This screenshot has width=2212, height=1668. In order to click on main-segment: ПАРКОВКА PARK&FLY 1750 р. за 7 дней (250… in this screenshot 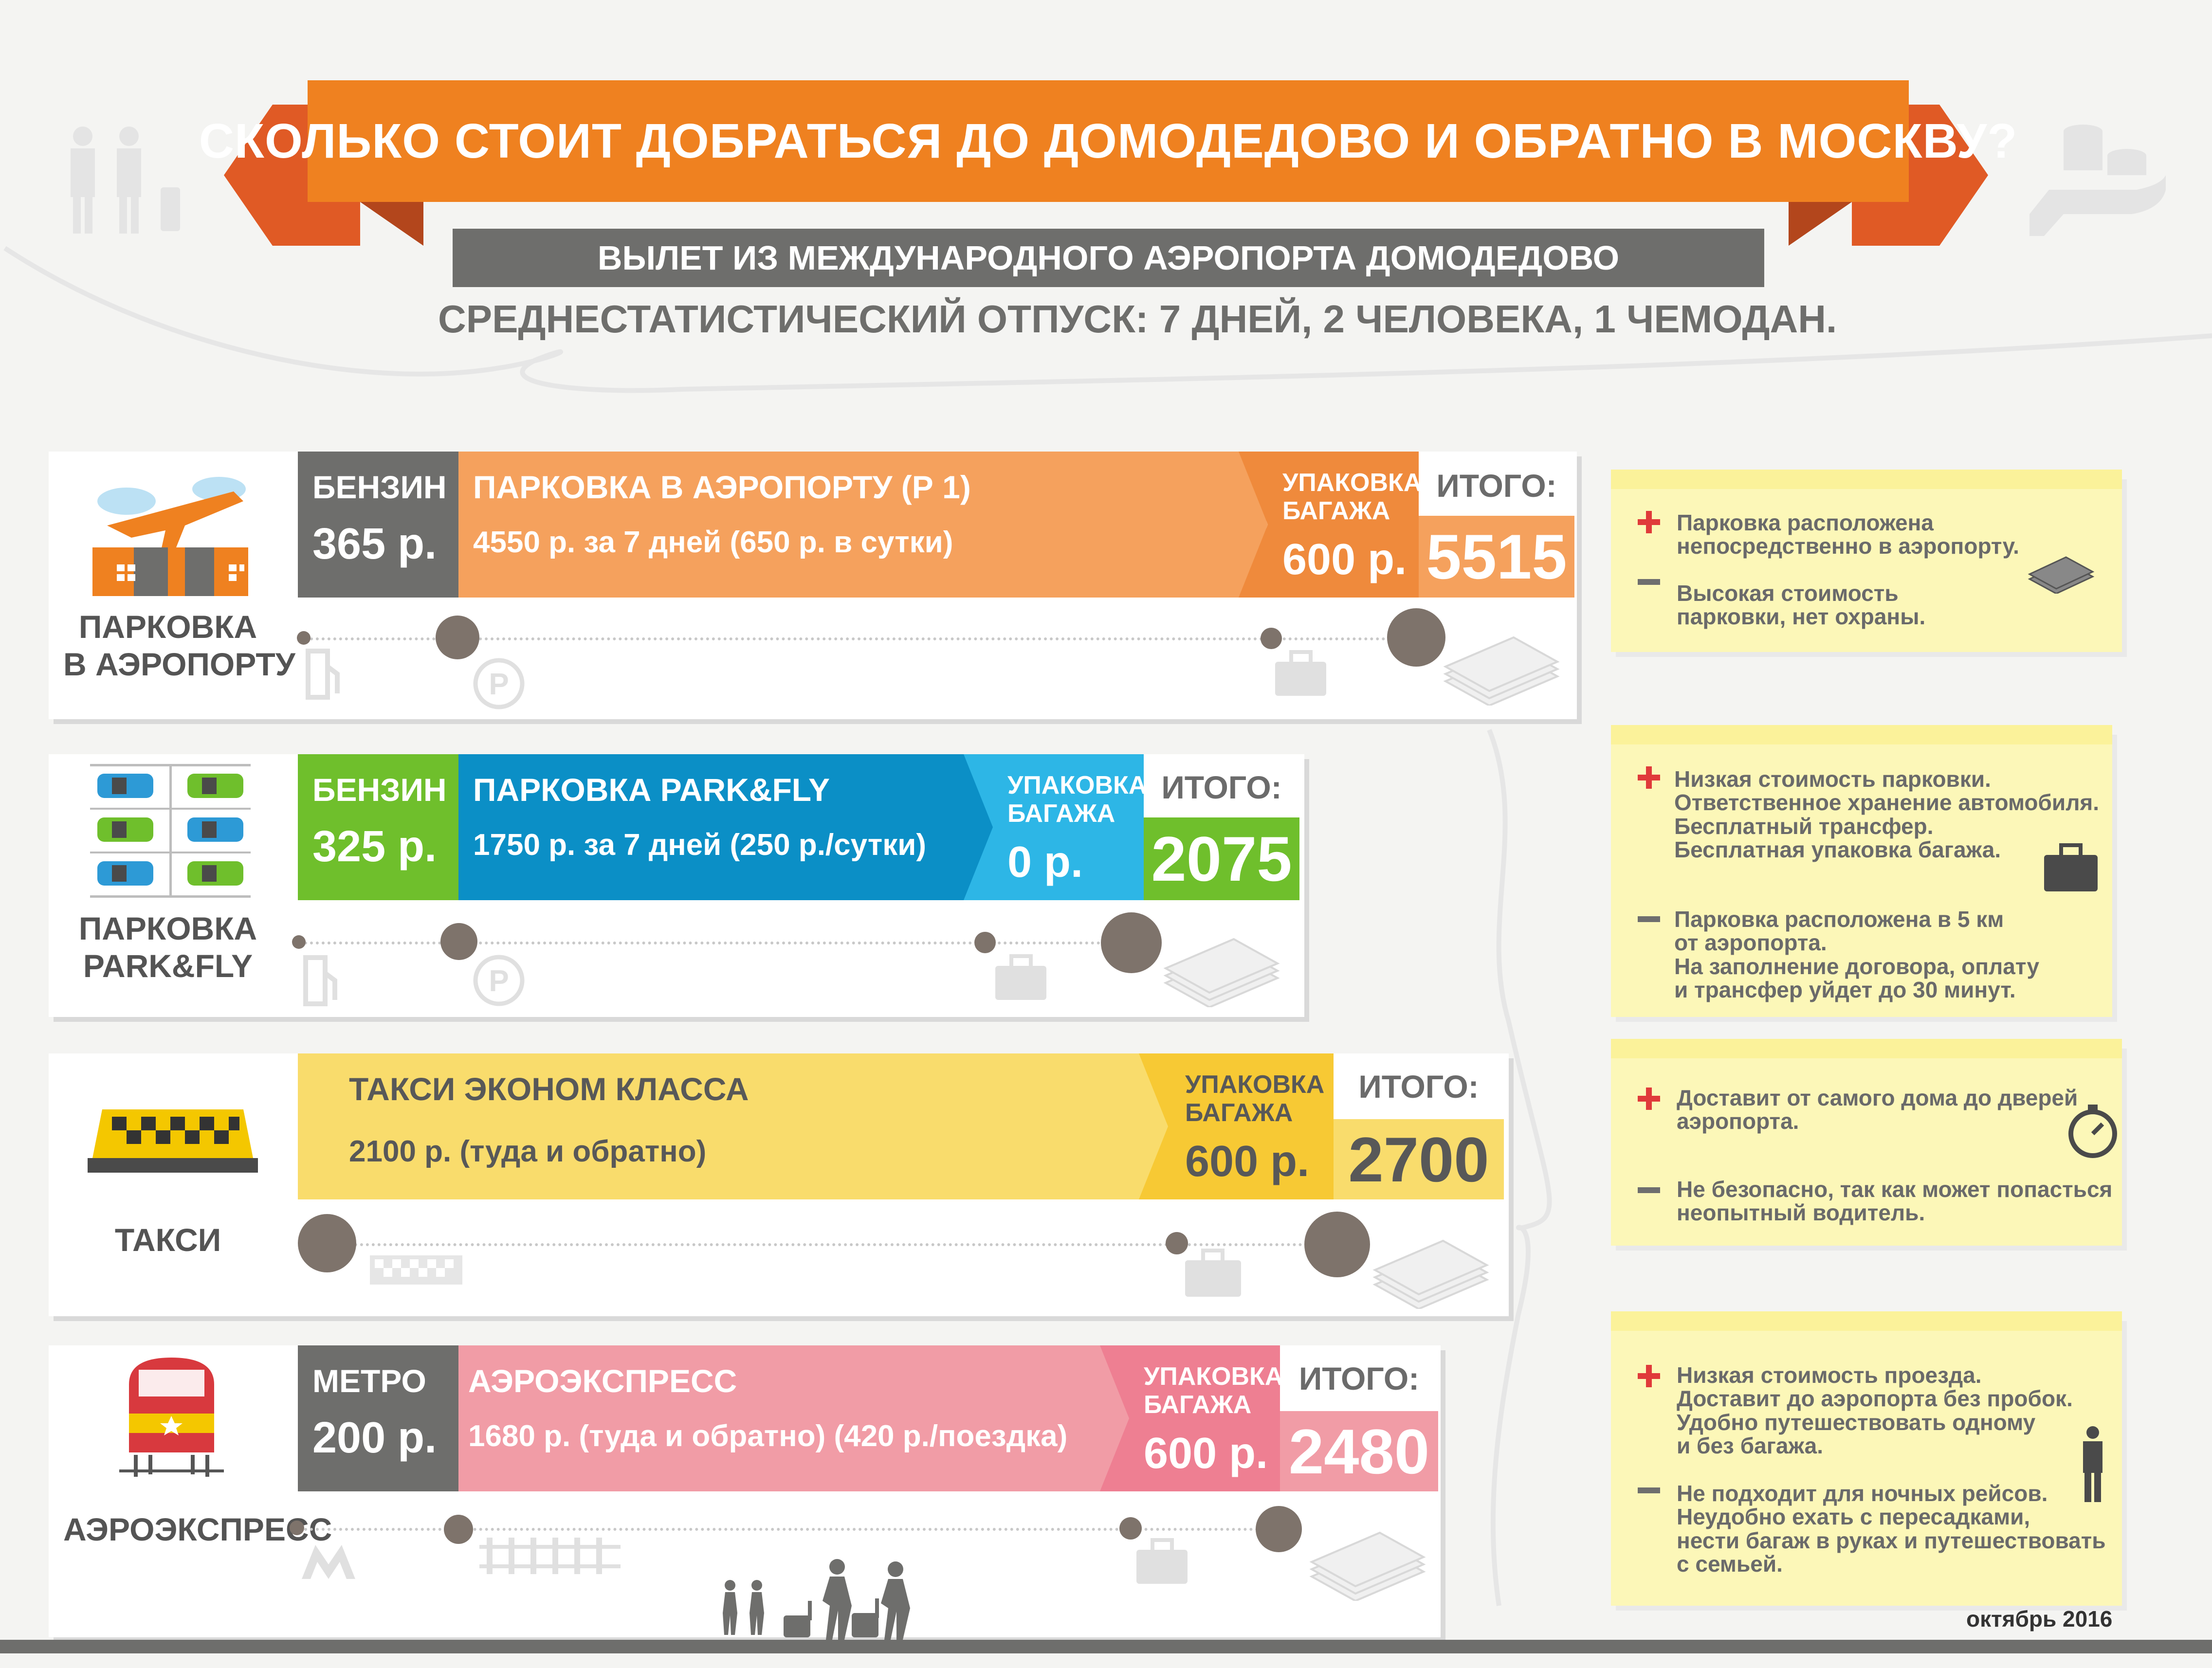, I will do `click(726, 827)`.